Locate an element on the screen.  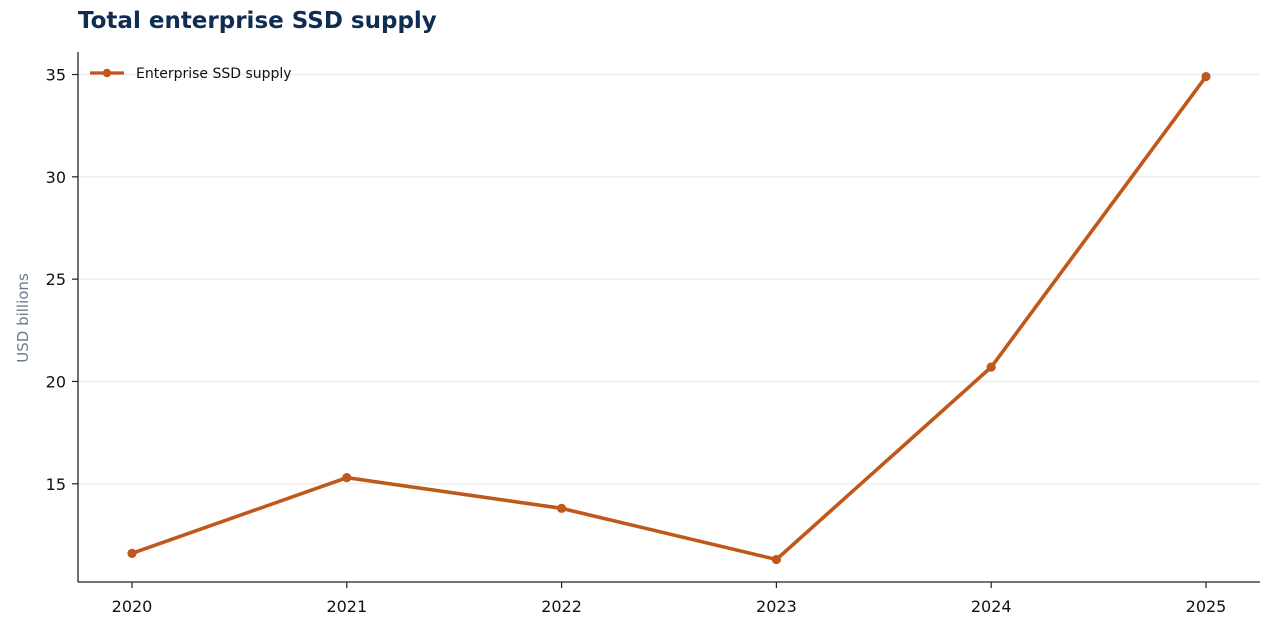
x-tick-label: 2024 is located at coordinates (991, 606).